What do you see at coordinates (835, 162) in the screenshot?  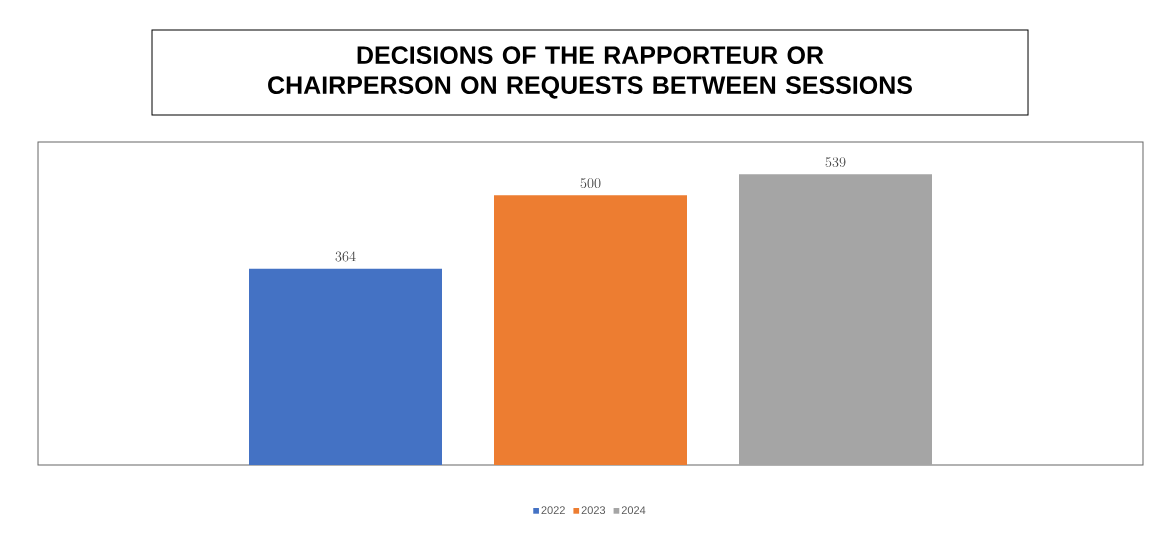 I see `data-label: 539` at bounding box center [835, 162].